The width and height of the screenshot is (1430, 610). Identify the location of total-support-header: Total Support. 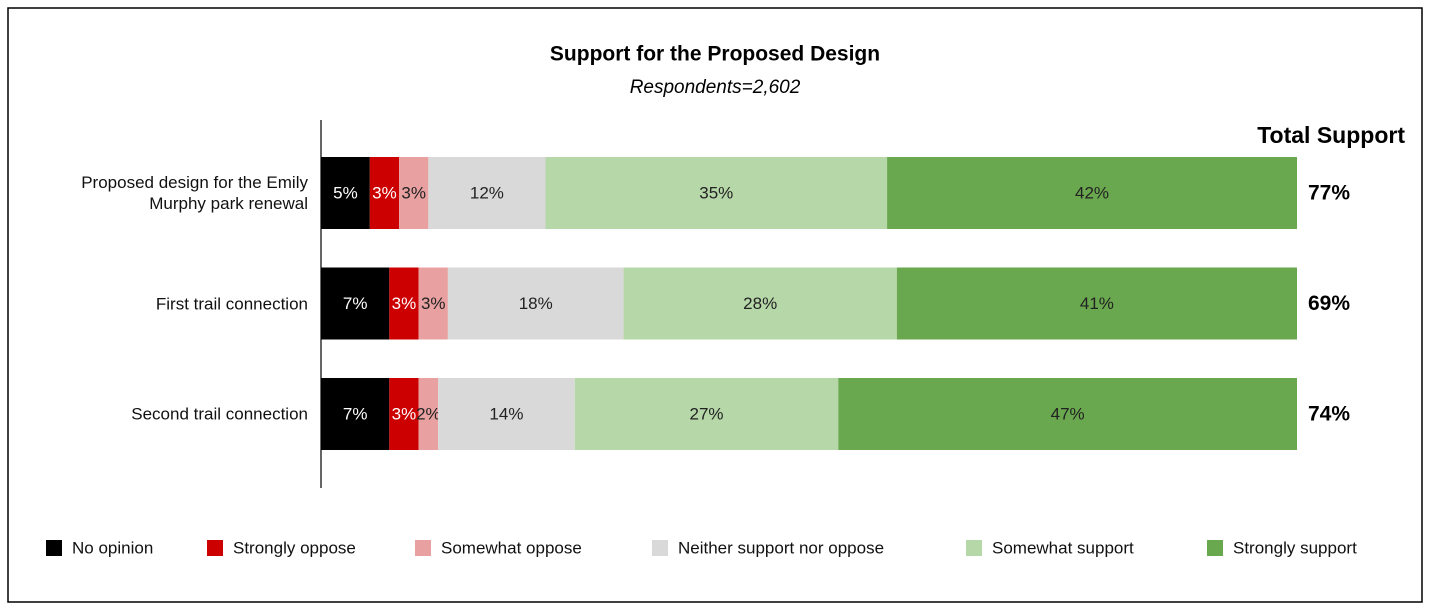
(1331, 135).